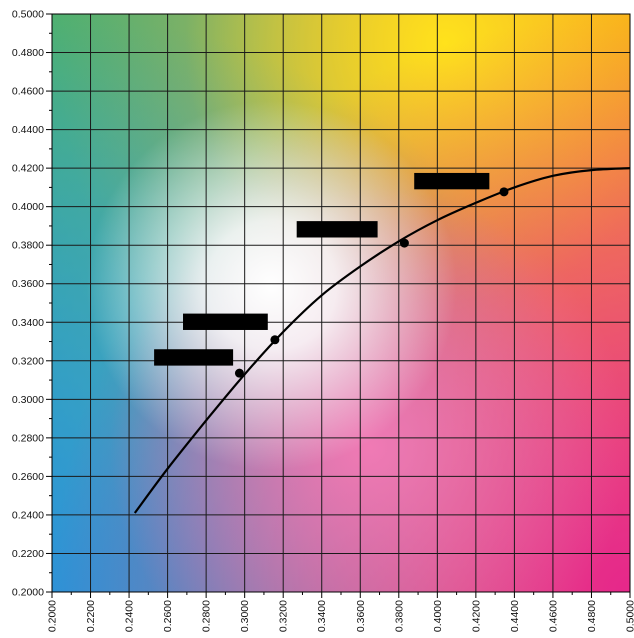 The height and width of the screenshot is (638, 634). Describe the element at coordinates (28, 477) in the screenshot. I see `y-tick-label: 0.2600` at that location.